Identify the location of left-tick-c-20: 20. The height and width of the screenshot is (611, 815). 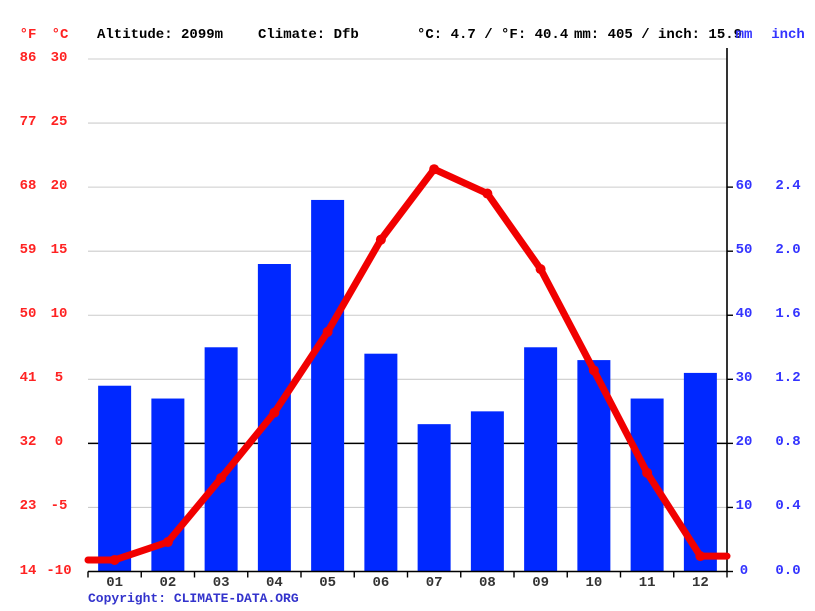
(59, 186).